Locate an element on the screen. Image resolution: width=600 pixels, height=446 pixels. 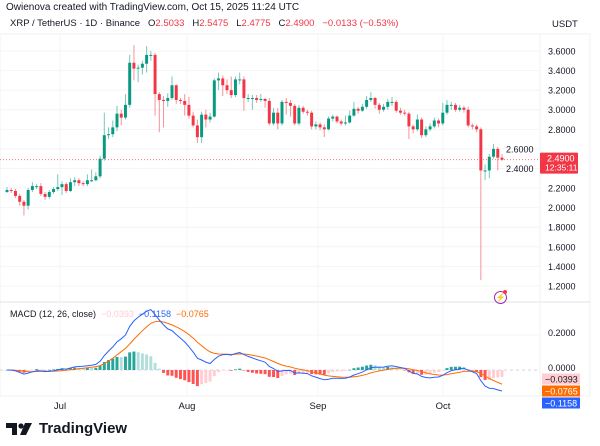
symbol-info: XRP / TetherUS · 1D · Binance is located at coordinates (75, 23).